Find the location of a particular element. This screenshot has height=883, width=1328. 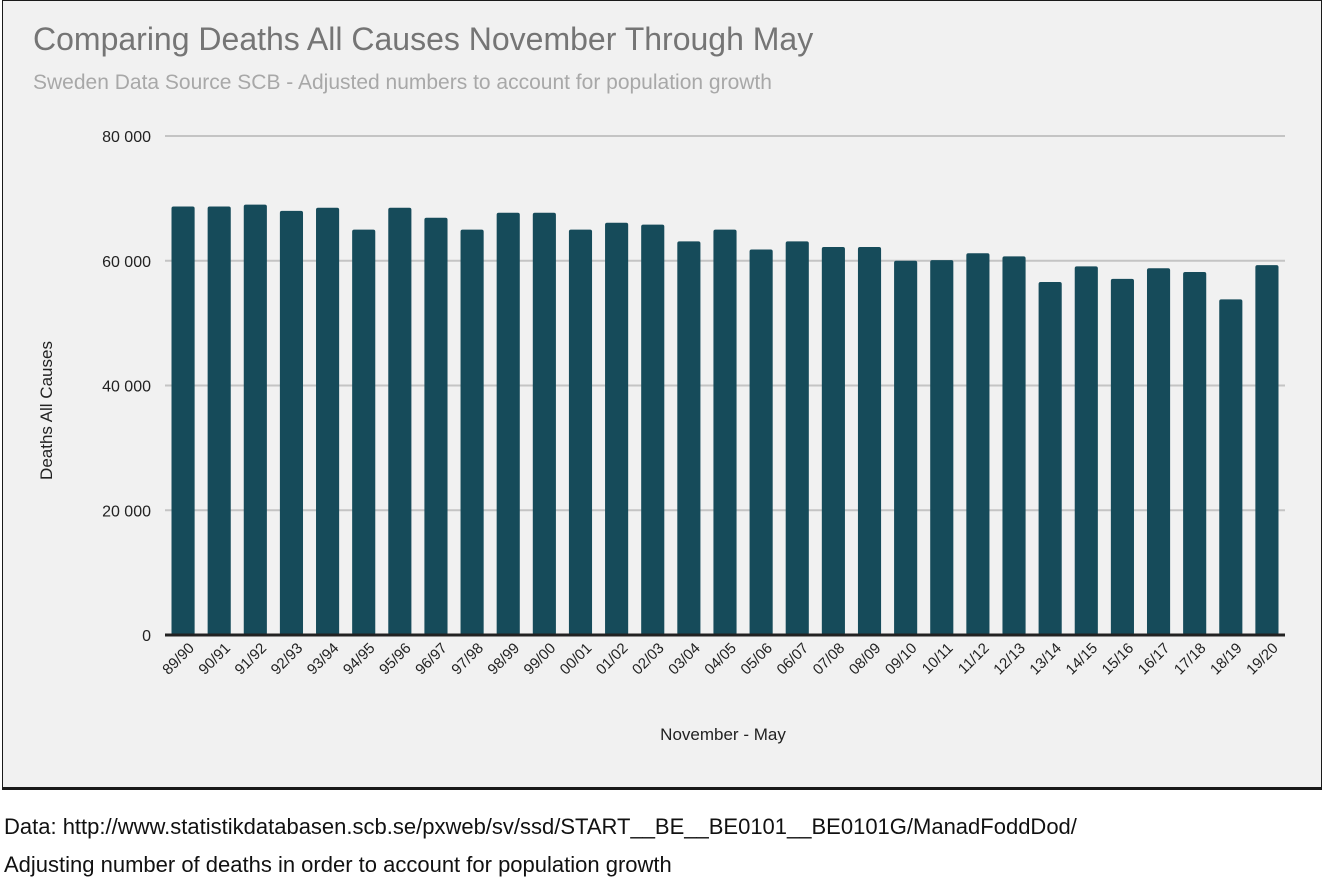

y-tick-label: 60 000 is located at coordinates (126, 262).